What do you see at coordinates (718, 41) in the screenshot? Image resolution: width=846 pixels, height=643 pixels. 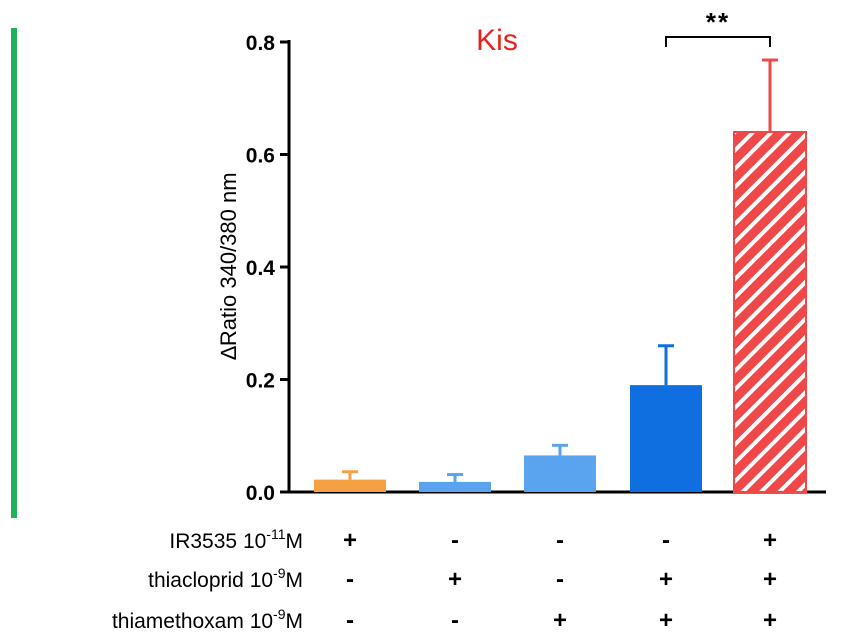 I see `significance-line` at bounding box center [718, 41].